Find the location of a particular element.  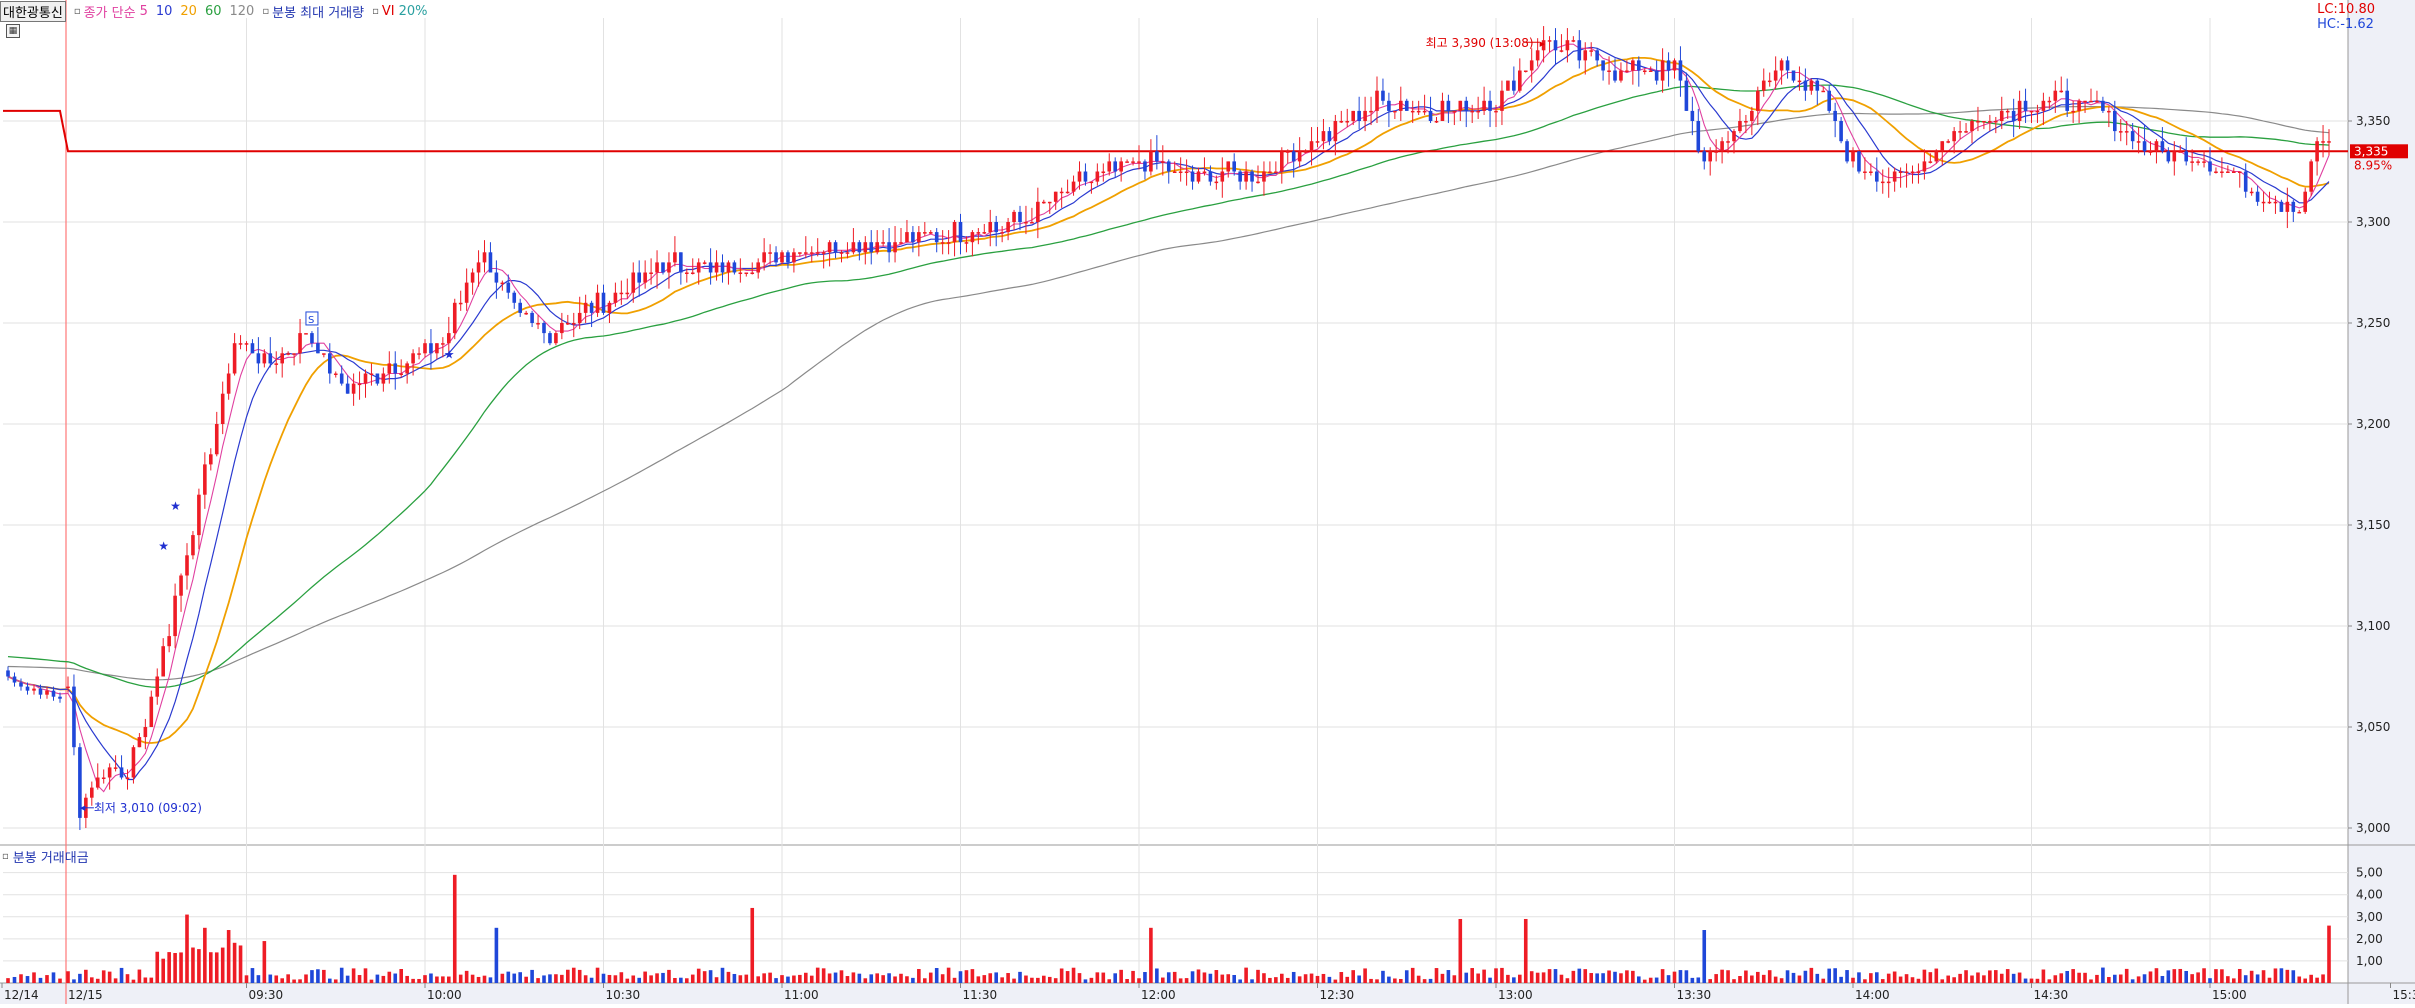

legend-ma5: 5 is located at coordinates (144, 11).